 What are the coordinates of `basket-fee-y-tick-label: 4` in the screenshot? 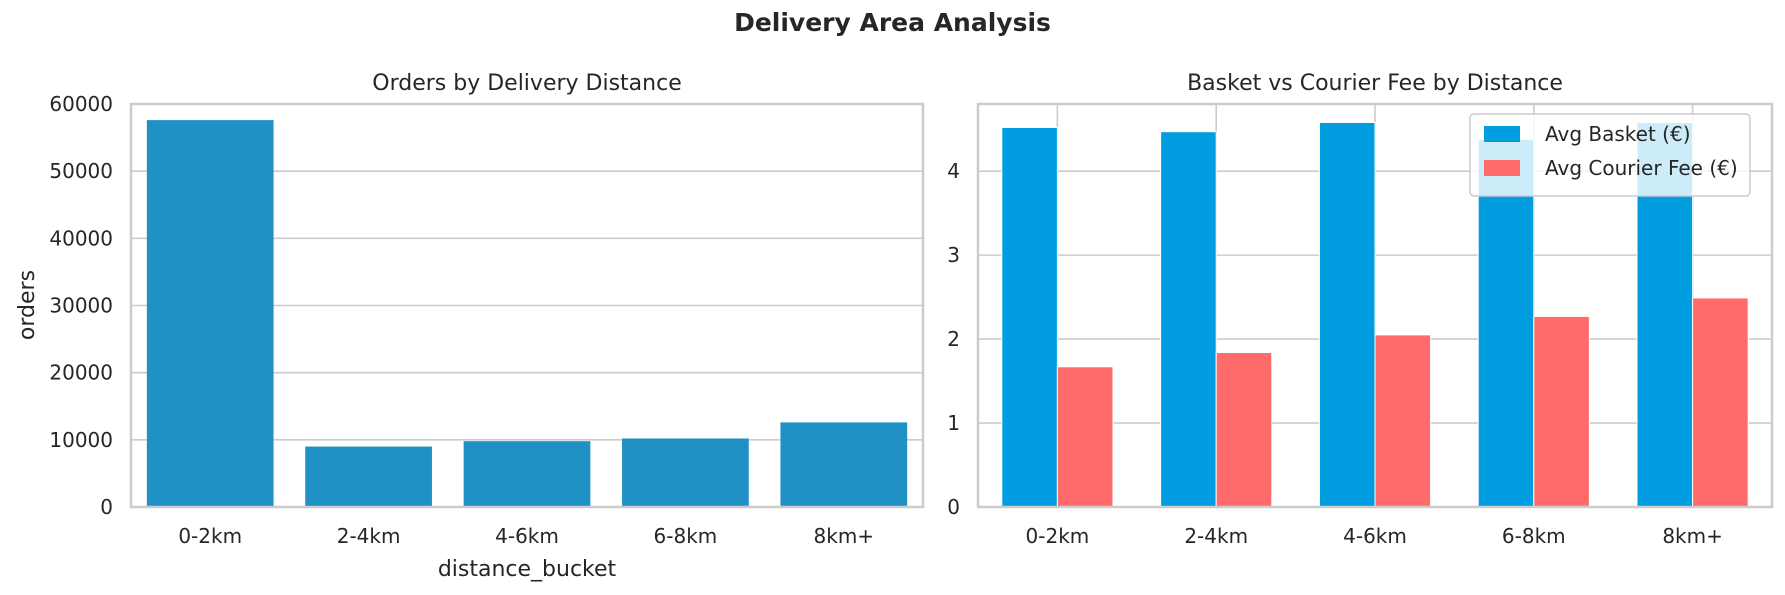 It's located at (953, 171).